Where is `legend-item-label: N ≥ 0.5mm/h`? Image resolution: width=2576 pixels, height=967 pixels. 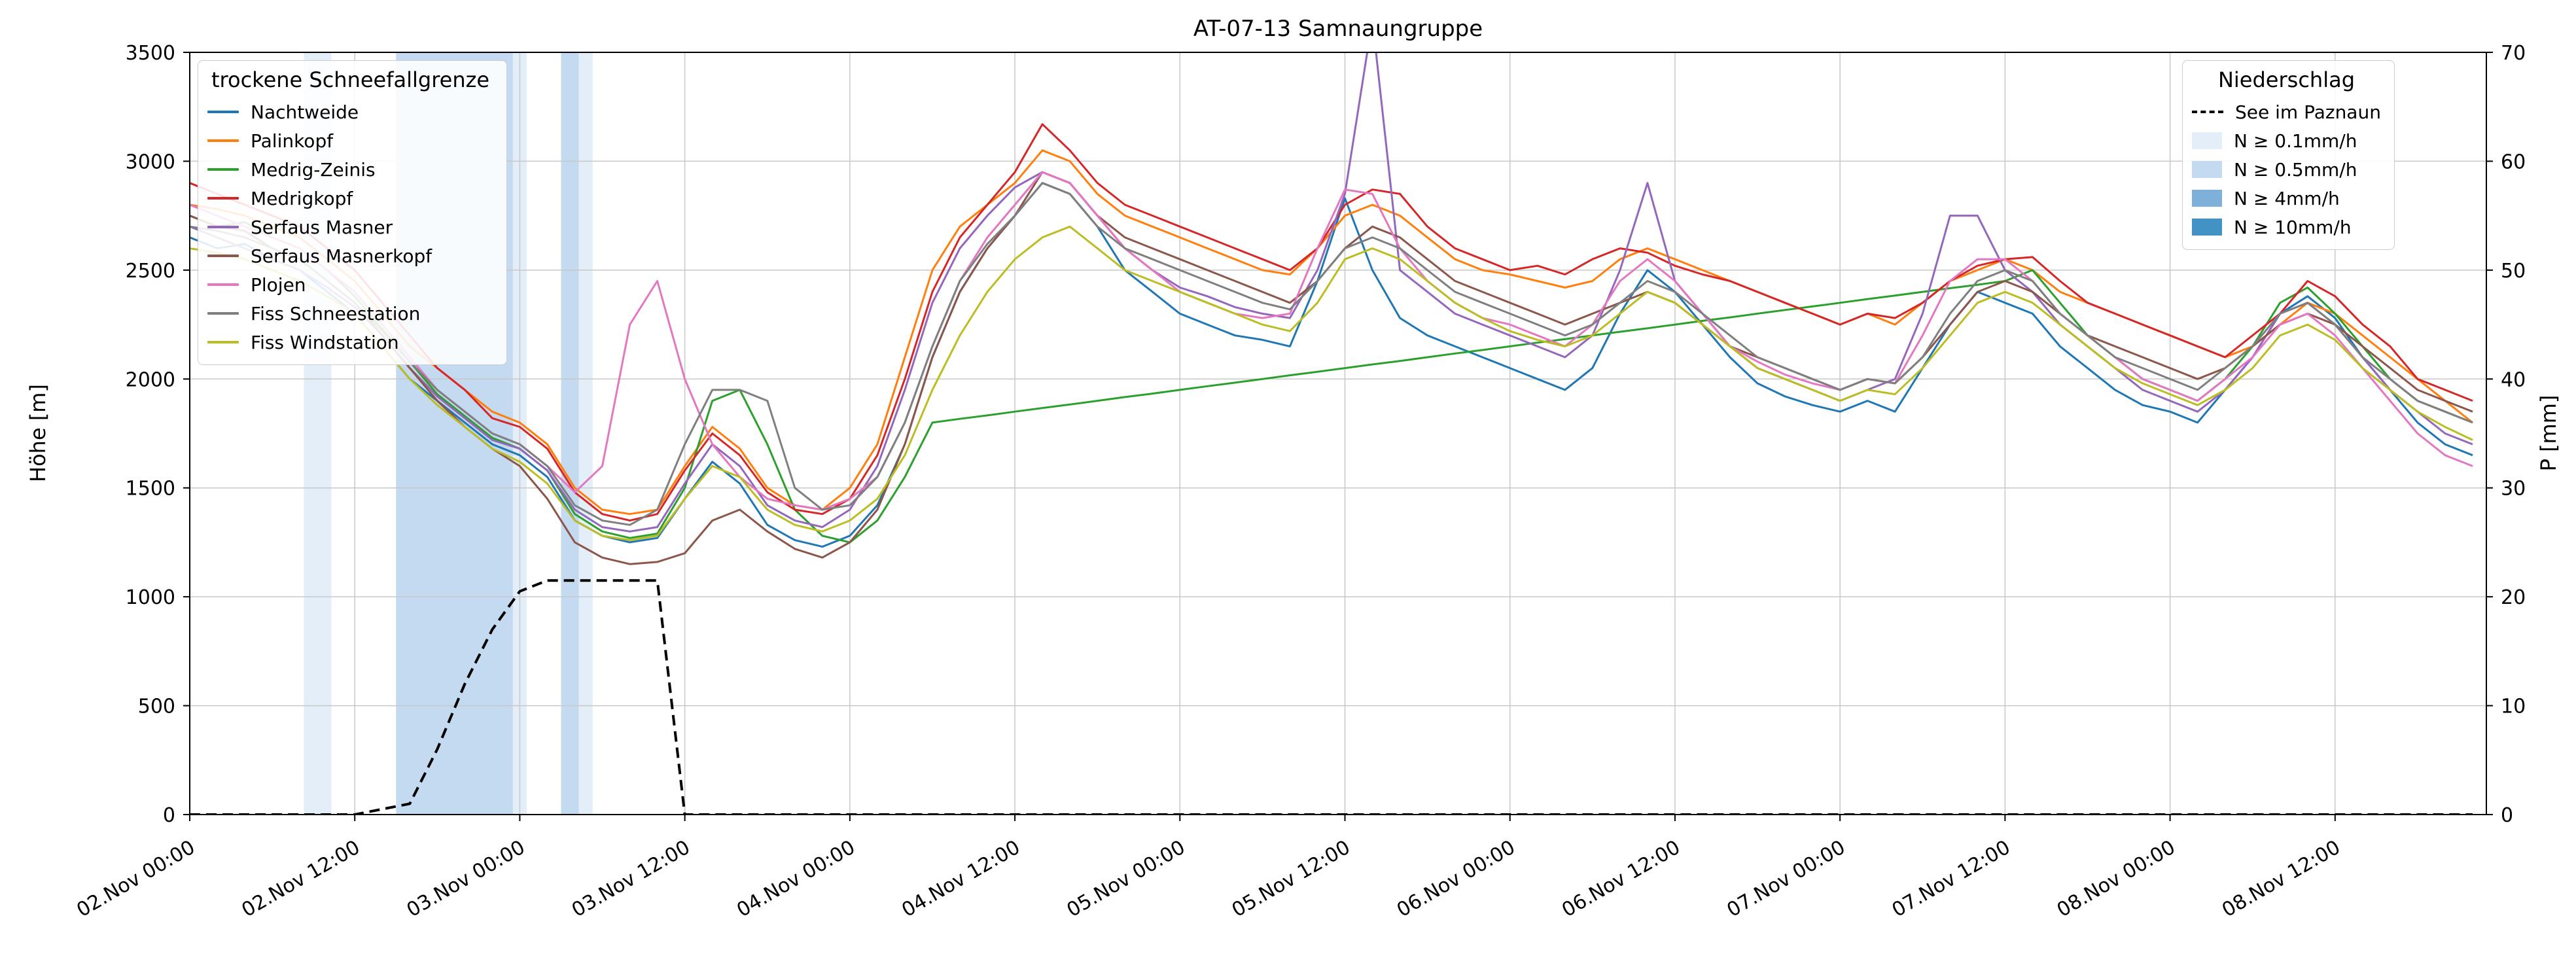 legend-item-label: N ≥ 0.5mm/h is located at coordinates (2295, 170).